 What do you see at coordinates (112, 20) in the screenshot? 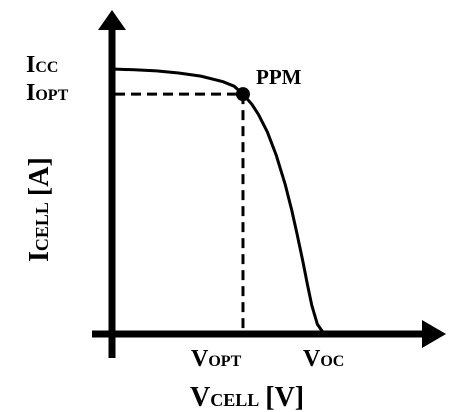
I see `y-axis-arrow` at bounding box center [112, 20].